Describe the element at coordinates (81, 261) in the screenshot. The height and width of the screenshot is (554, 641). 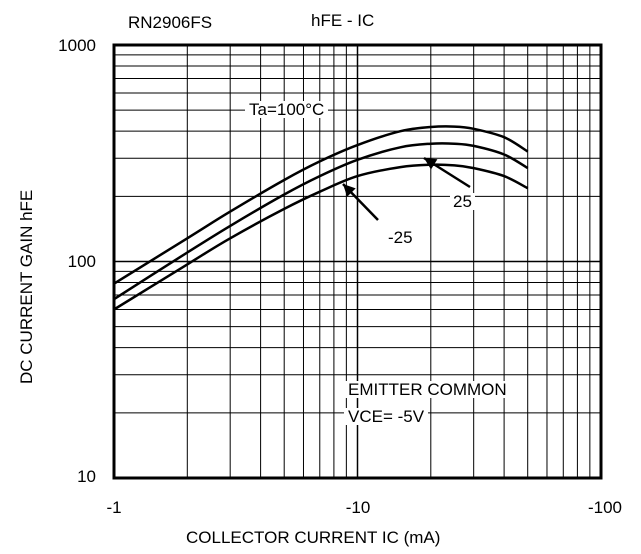
I see `y-tick-label: 100` at that location.